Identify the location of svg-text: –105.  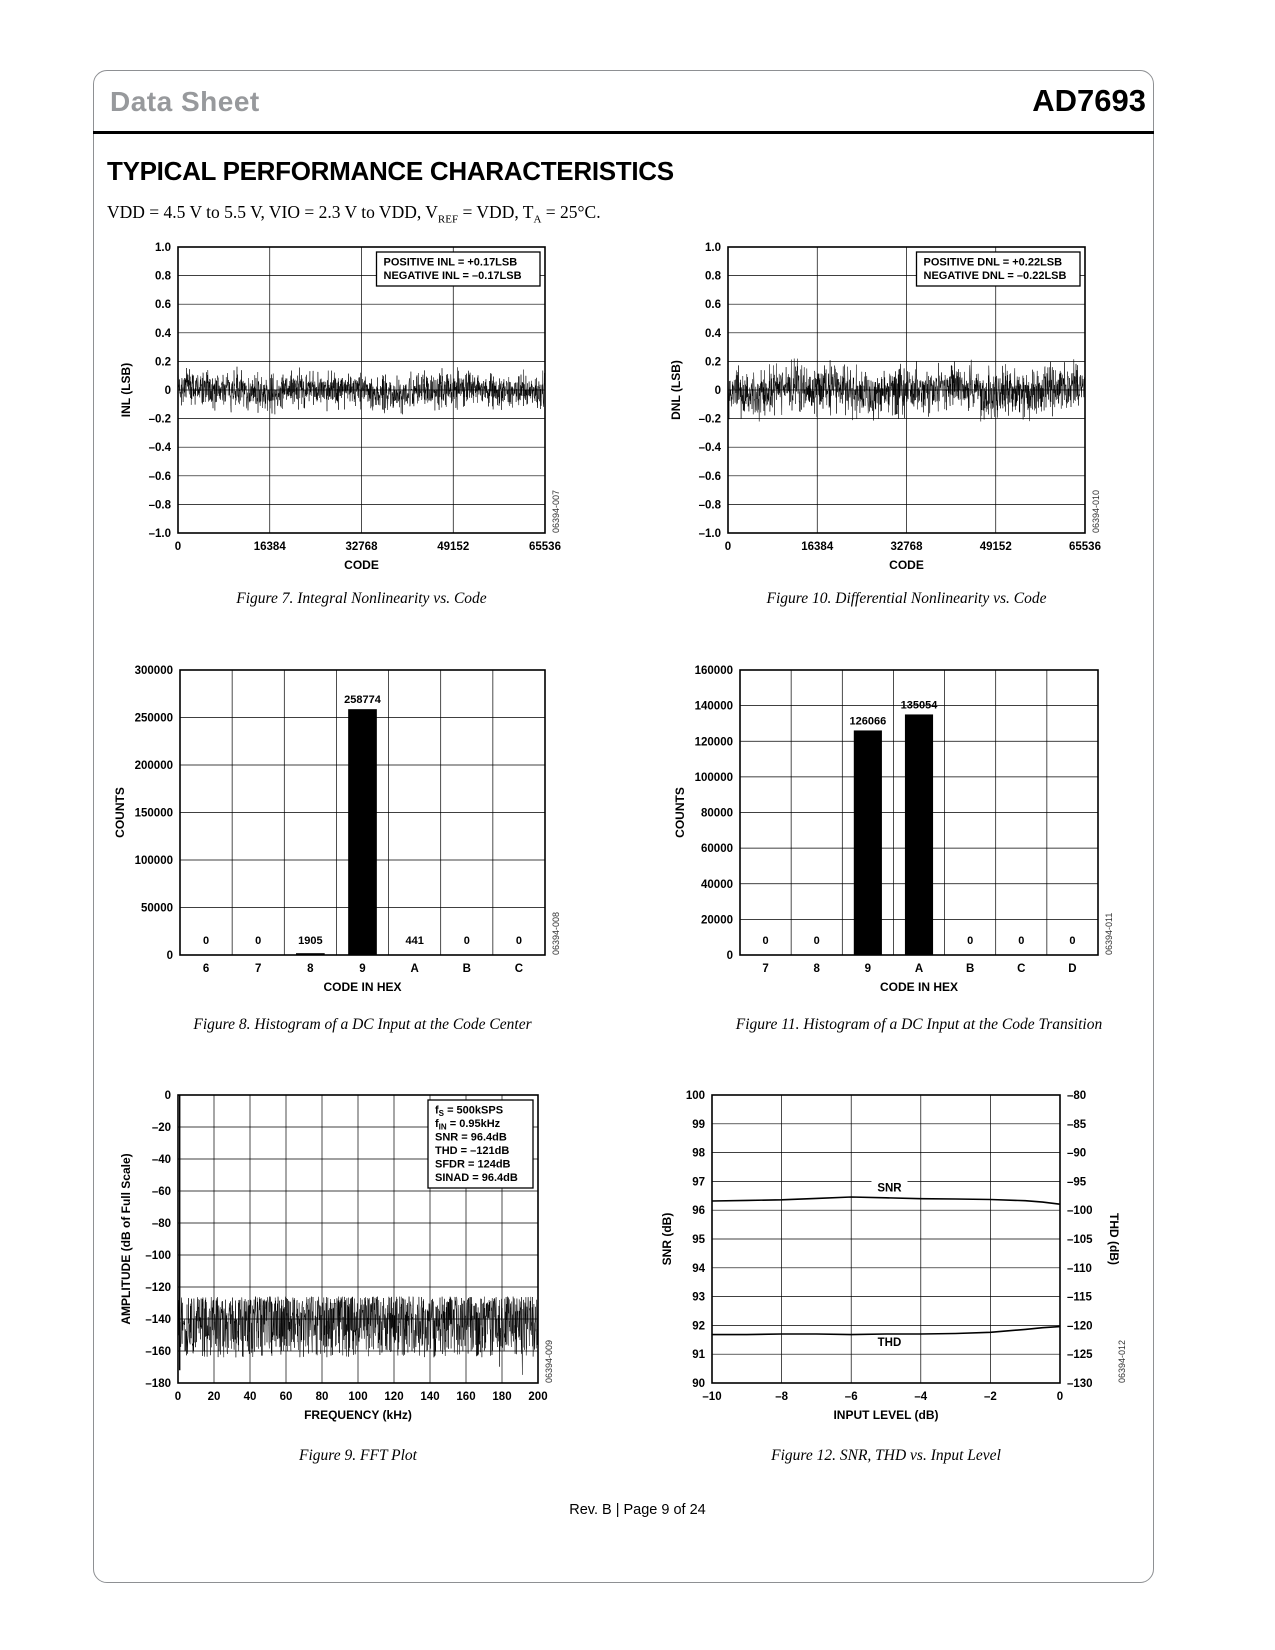
(1080, 1240).